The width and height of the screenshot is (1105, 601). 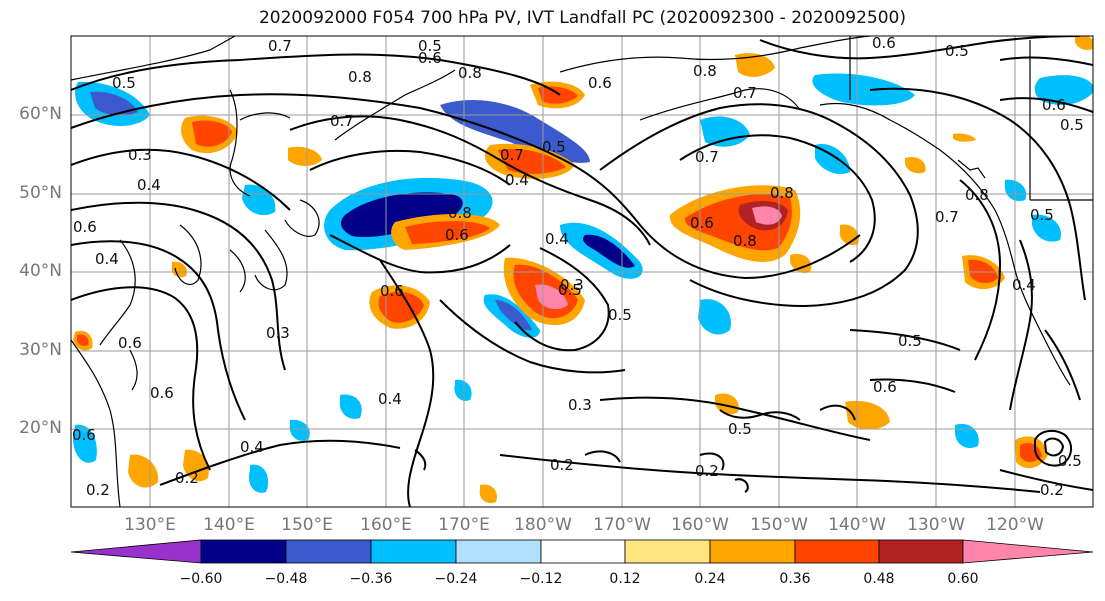 I want to click on lat-label: 40°N, so click(x=40, y=271).